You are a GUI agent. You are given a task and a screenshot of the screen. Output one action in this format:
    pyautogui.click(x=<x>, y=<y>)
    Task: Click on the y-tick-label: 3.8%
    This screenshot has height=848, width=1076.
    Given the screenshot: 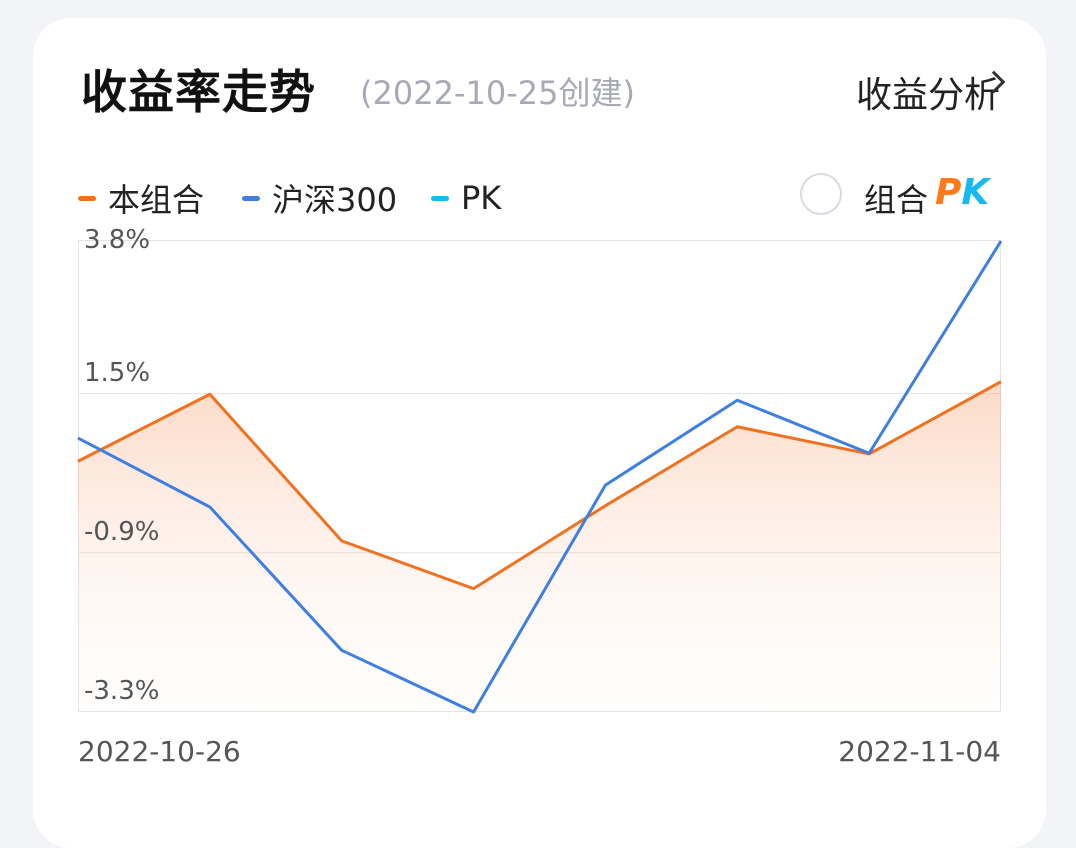 What is the action you would take?
    pyautogui.click(x=117, y=240)
    